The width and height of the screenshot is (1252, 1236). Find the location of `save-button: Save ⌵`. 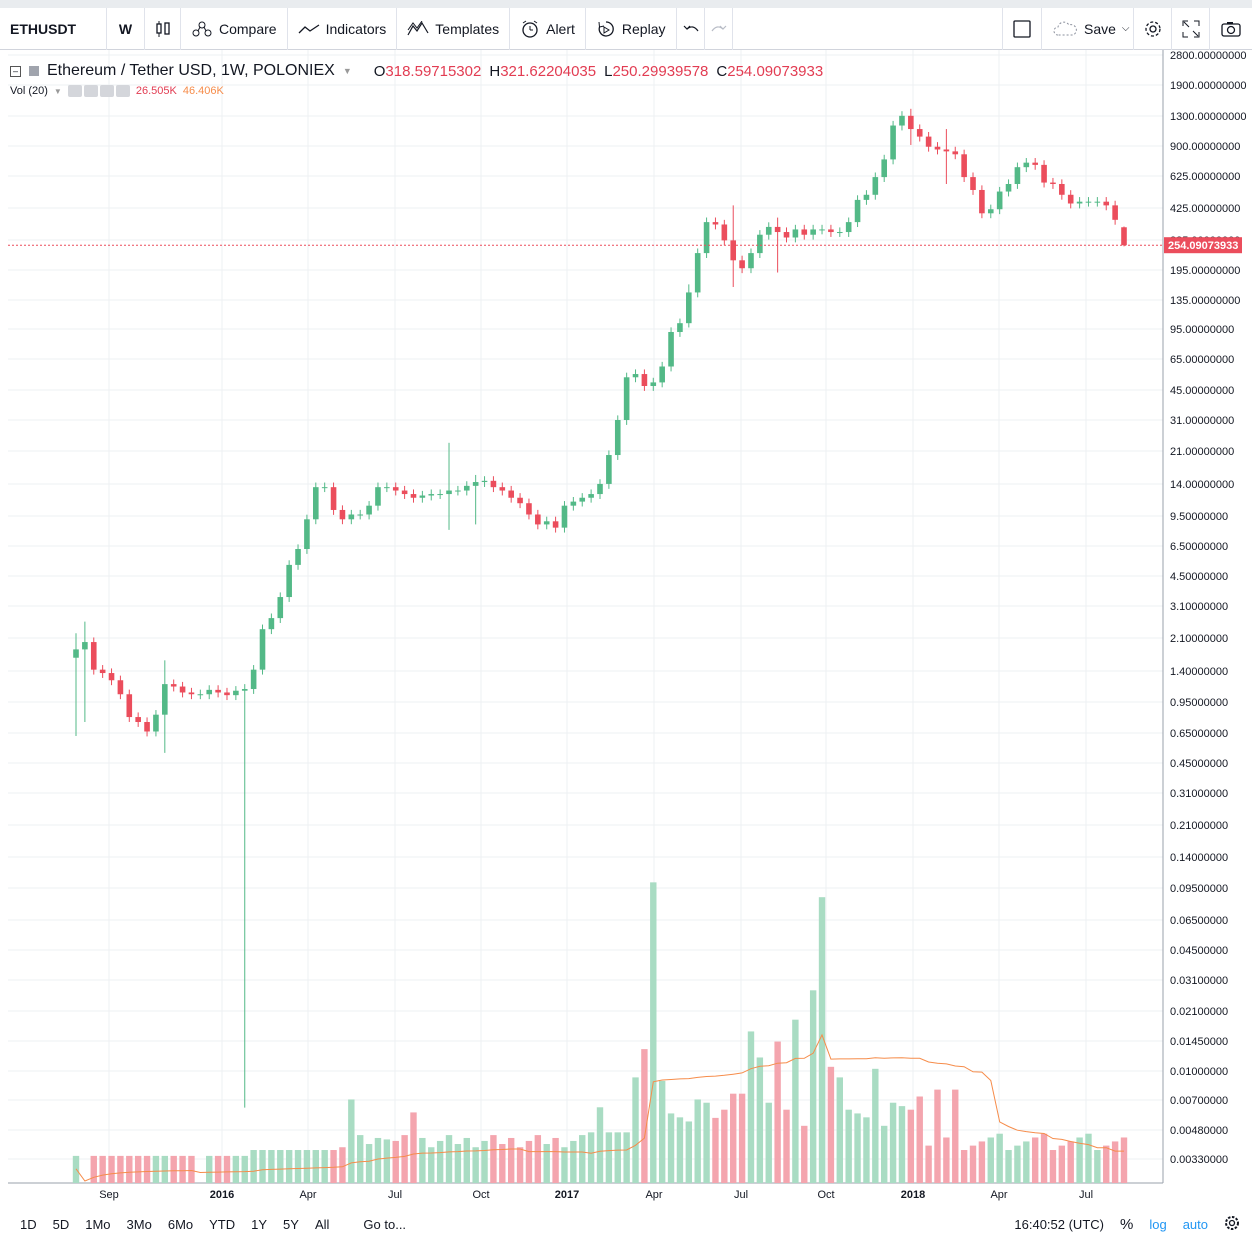

save-button: Save ⌵ is located at coordinates (1088, 28).